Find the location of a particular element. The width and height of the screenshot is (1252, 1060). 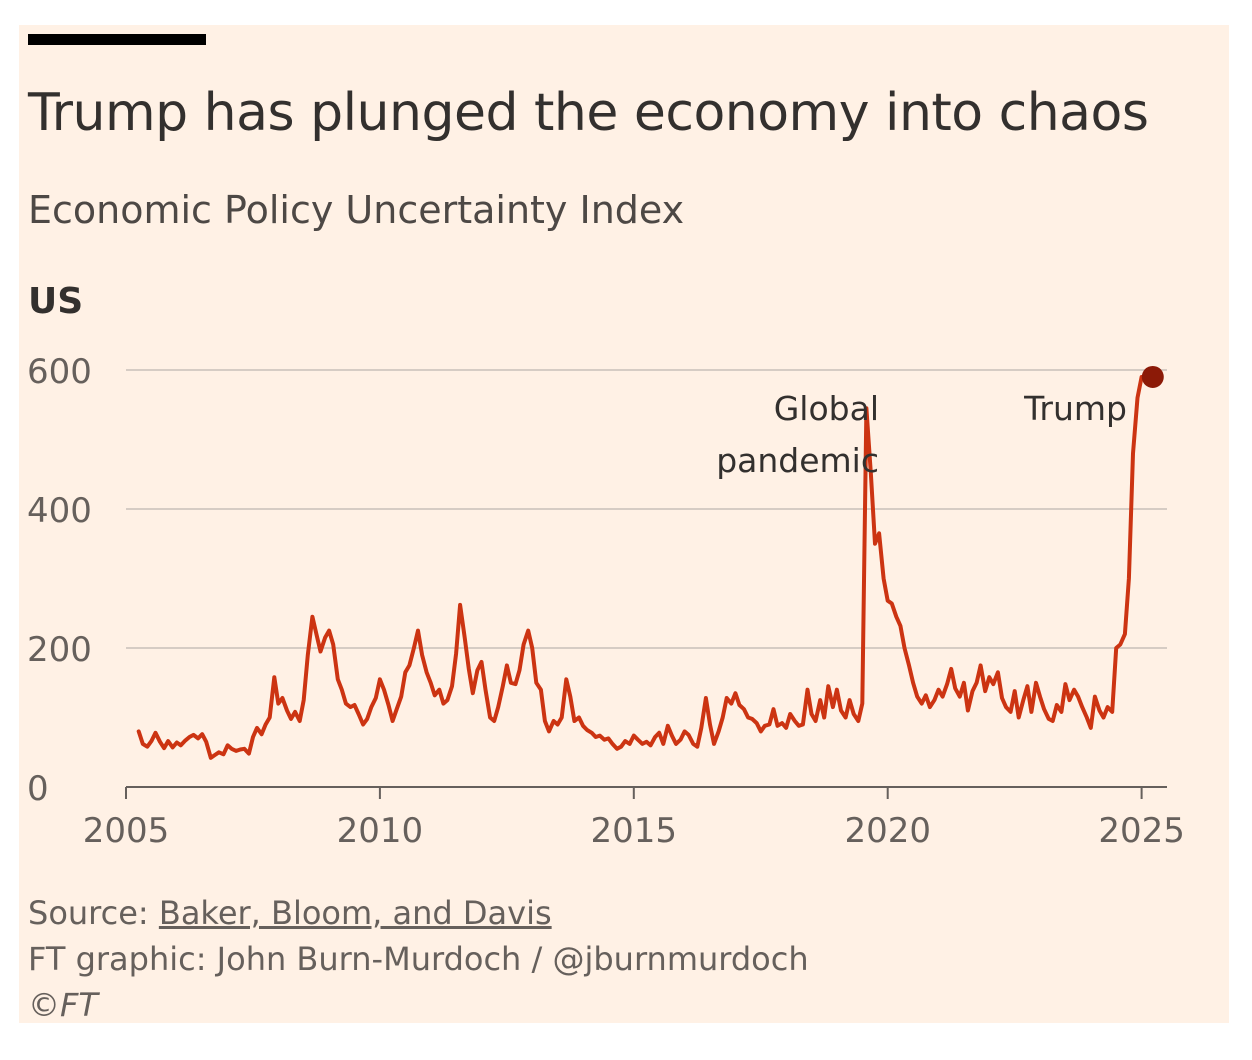

x-tick-label: 2015 is located at coordinates (634, 831).